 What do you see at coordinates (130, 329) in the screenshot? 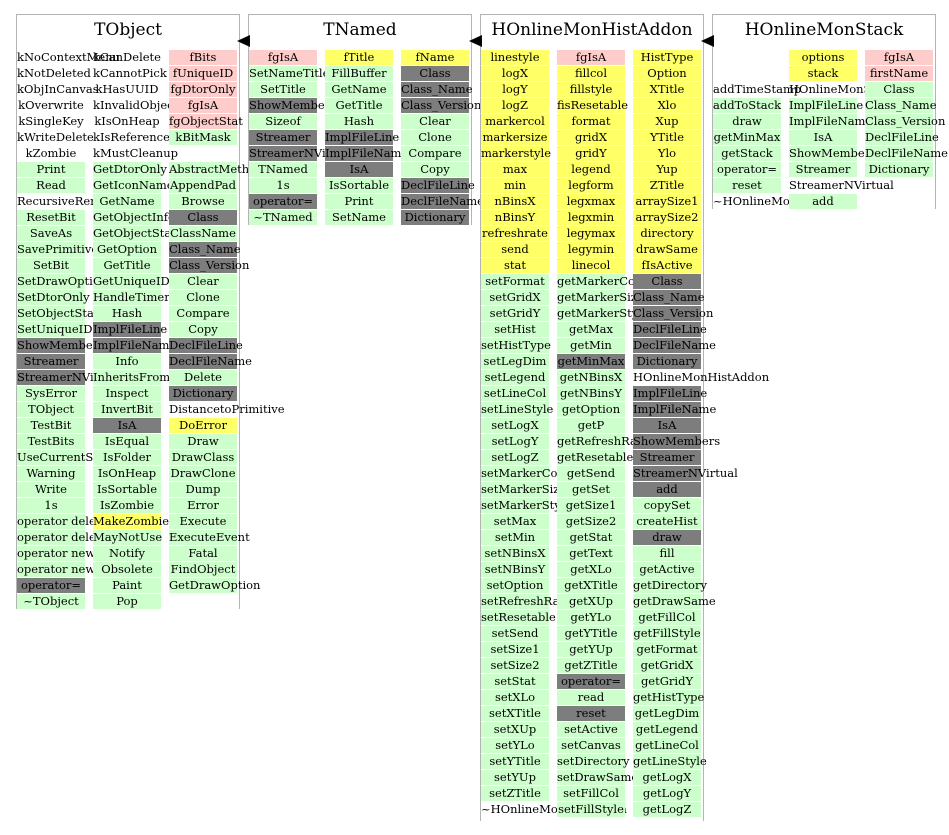
I see `member-implfileline: ImplFileLine` at bounding box center [130, 329].